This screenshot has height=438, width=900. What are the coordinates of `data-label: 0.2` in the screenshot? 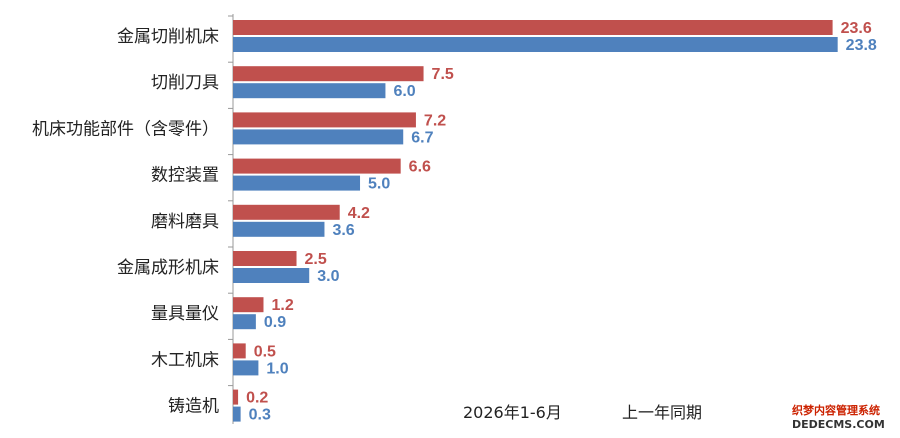 It's located at (257, 398).